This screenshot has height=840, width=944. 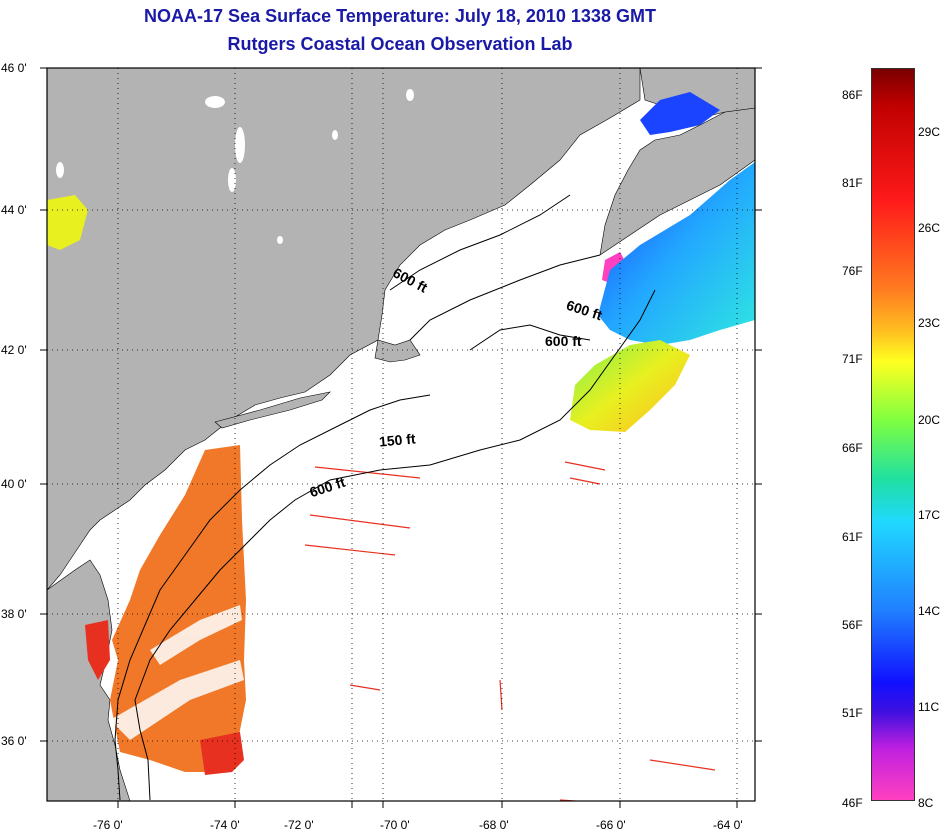 What do you see at coordinates (926, 803) in the screenshot?
I see `colorbar-label-8c: 8C` at bounding box center [926, 803].